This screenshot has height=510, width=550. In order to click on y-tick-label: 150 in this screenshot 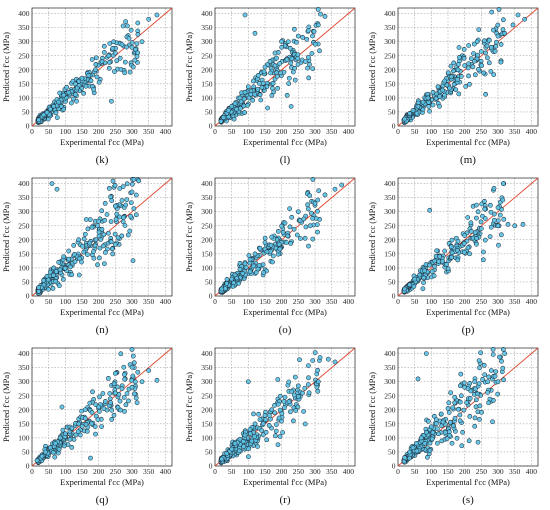, I will do `click(207, 423)`.